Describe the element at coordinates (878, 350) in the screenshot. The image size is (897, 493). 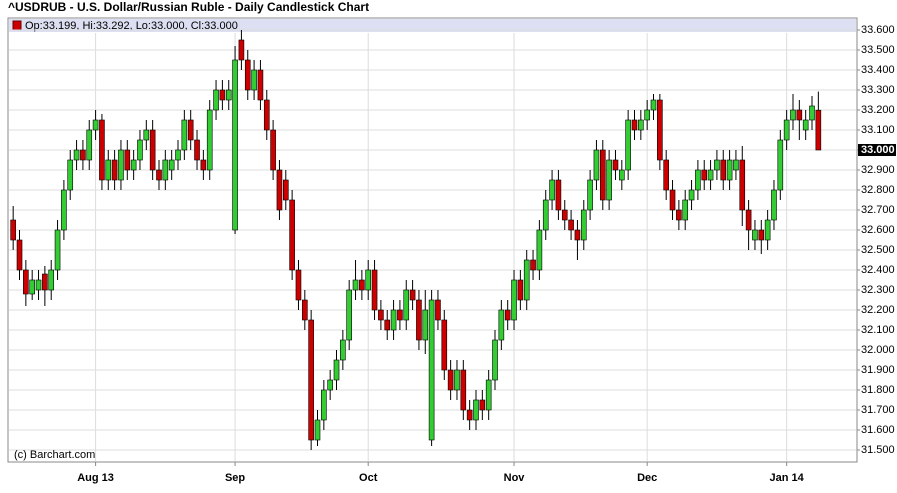
I see `y-tick-label: 32.000` at that location.